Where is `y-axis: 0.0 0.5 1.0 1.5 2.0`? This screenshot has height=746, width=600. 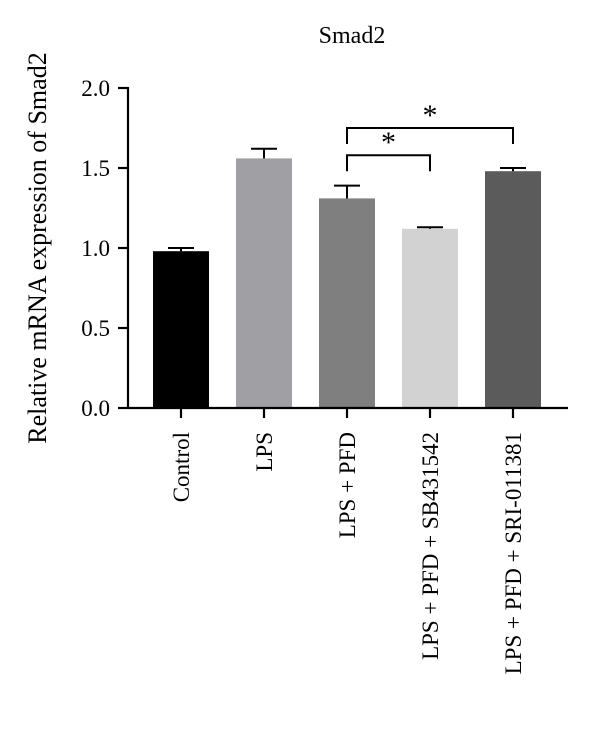 y-axis: 0.0 0.5 1.0 1.5 2.0 is located at coordinates (105, 248).